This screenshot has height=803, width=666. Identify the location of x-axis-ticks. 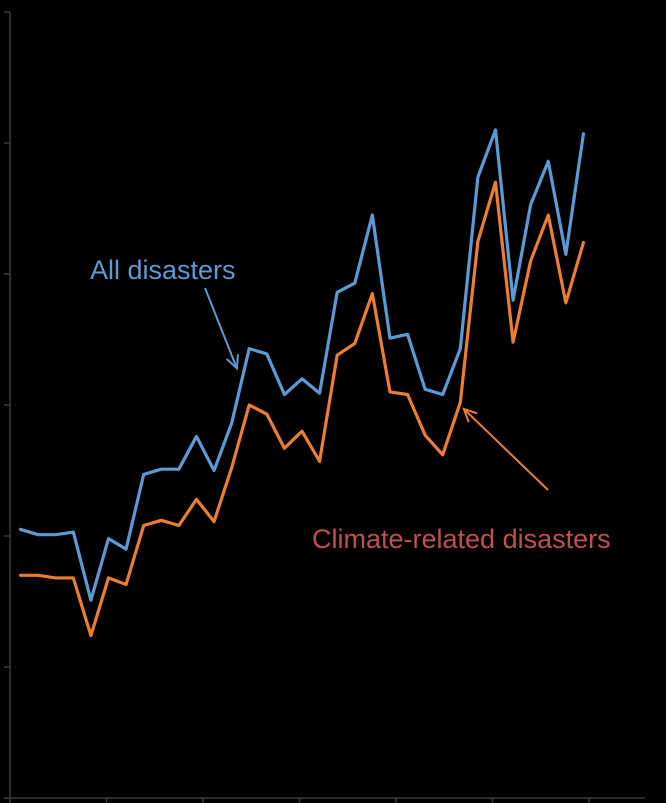
(299, 800).